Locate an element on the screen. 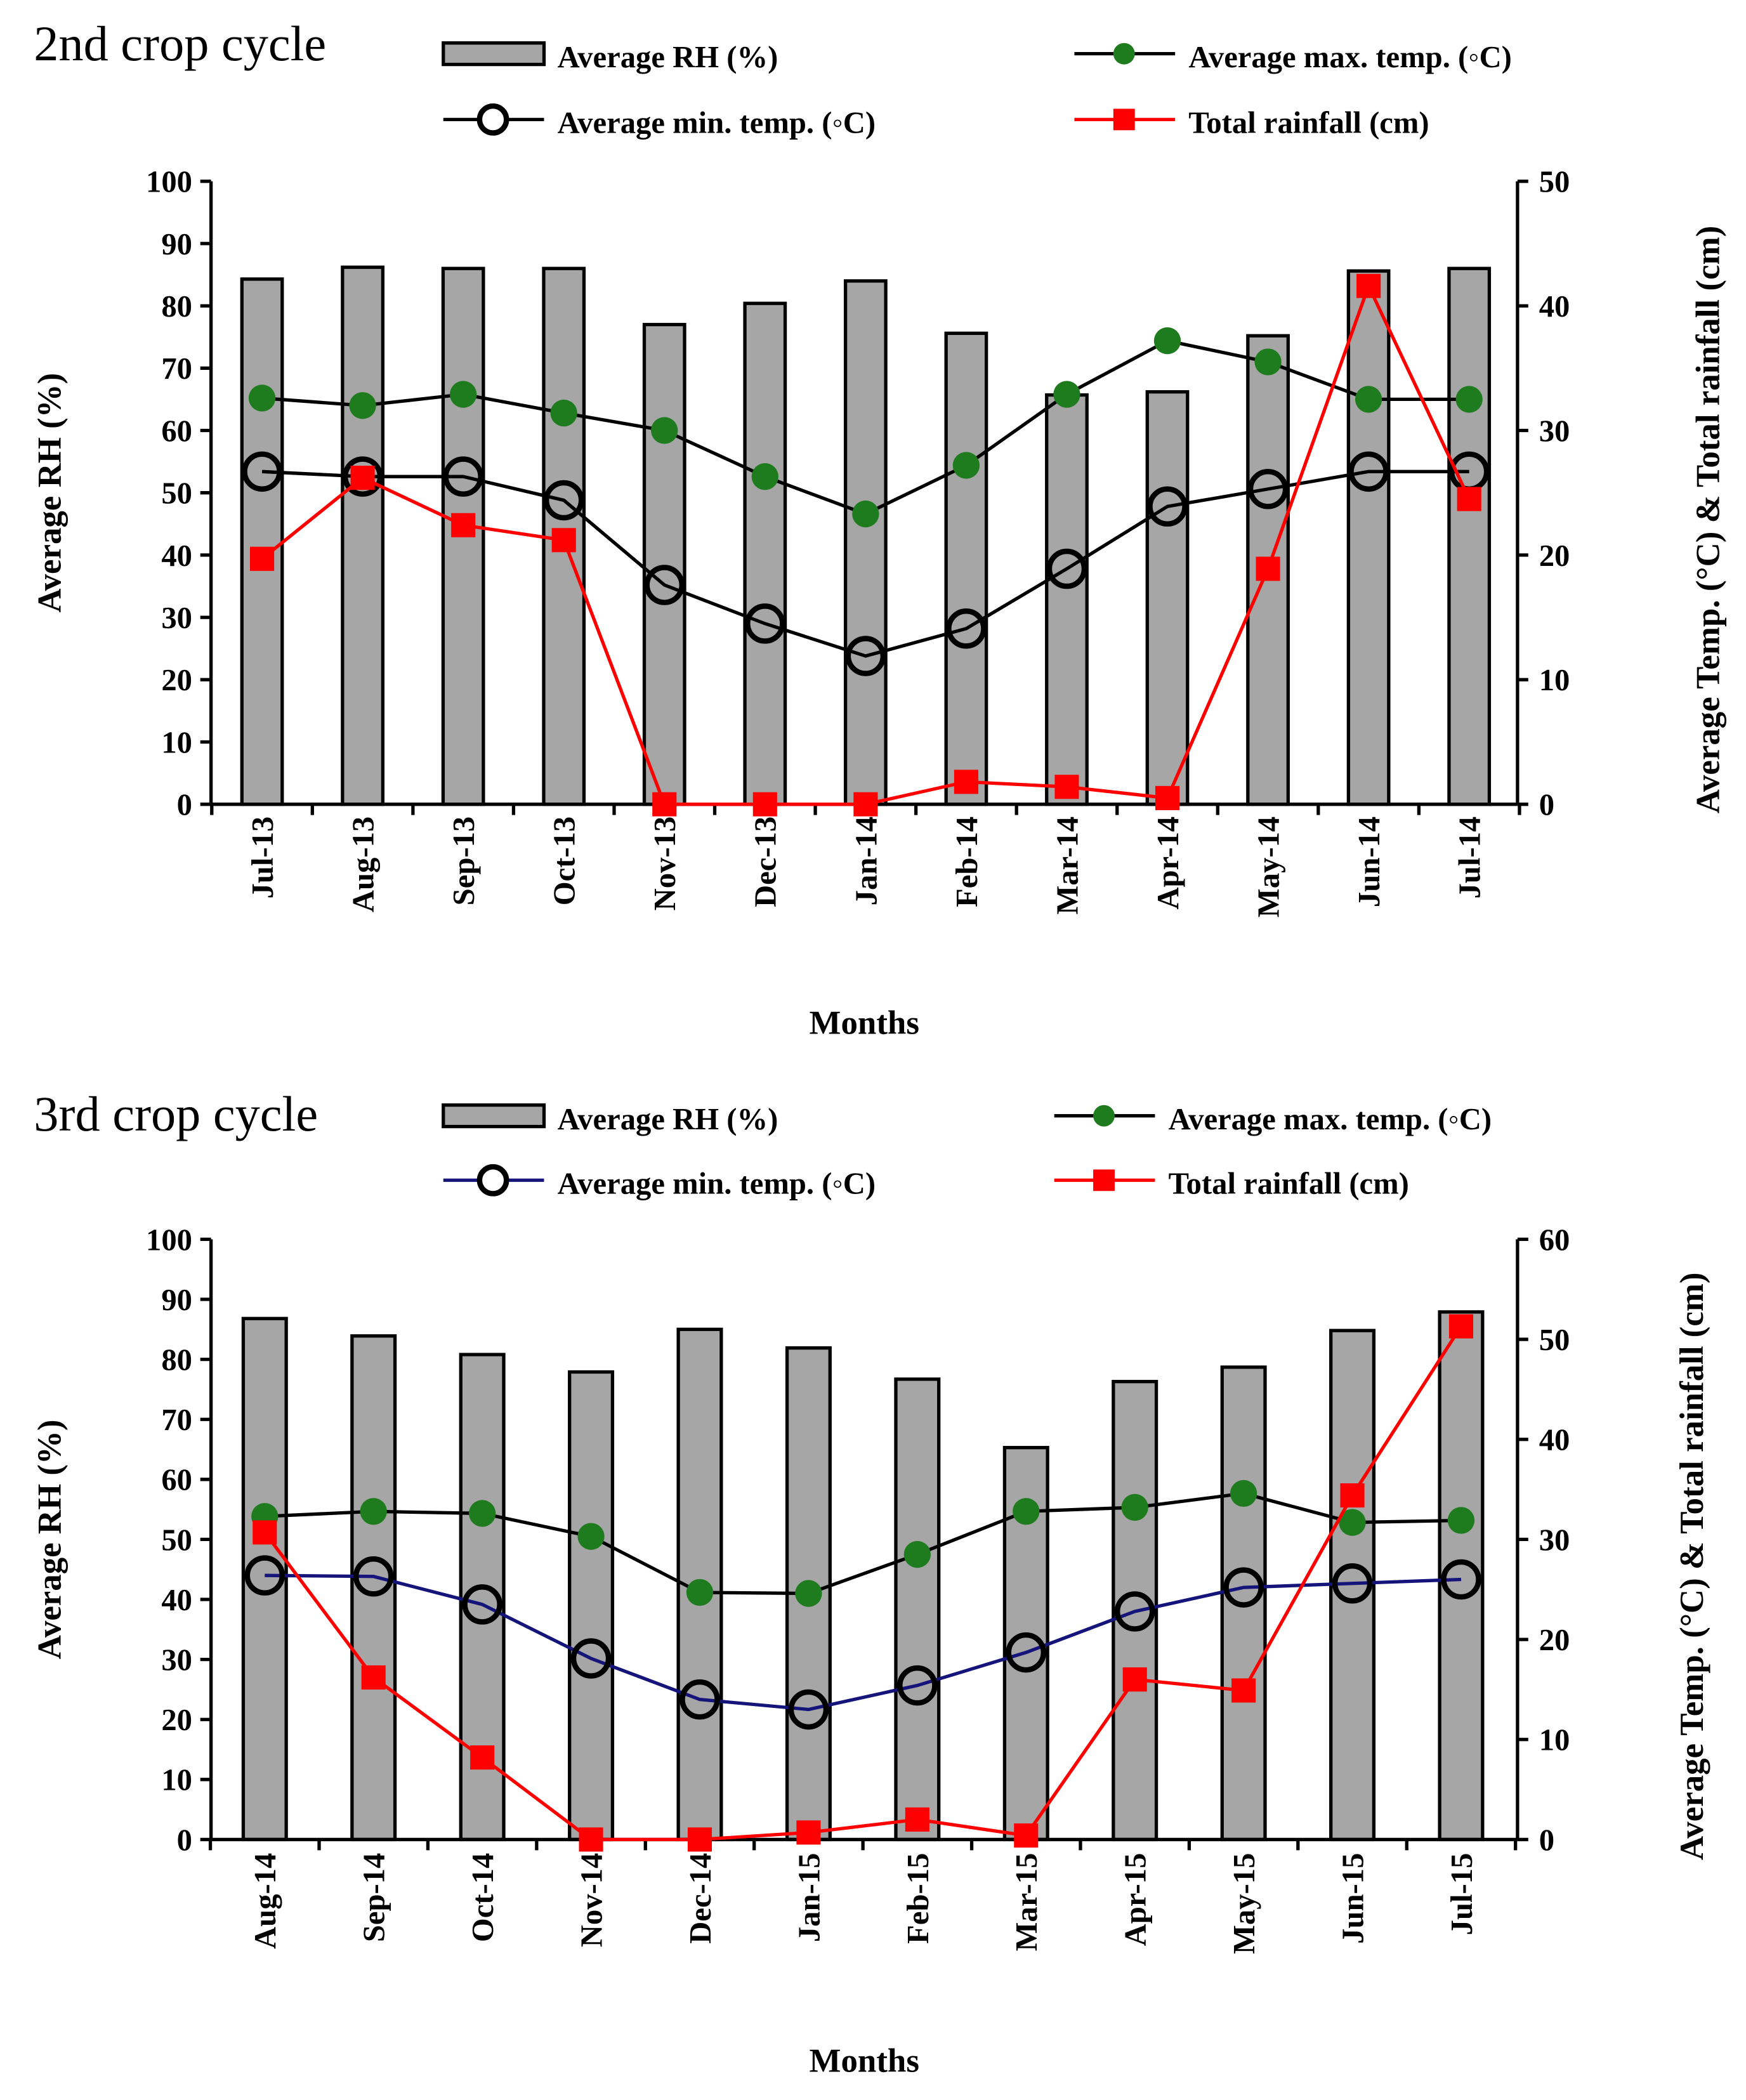  x-tick-label: Jul-15 is located at coordinates (1462, 1895).